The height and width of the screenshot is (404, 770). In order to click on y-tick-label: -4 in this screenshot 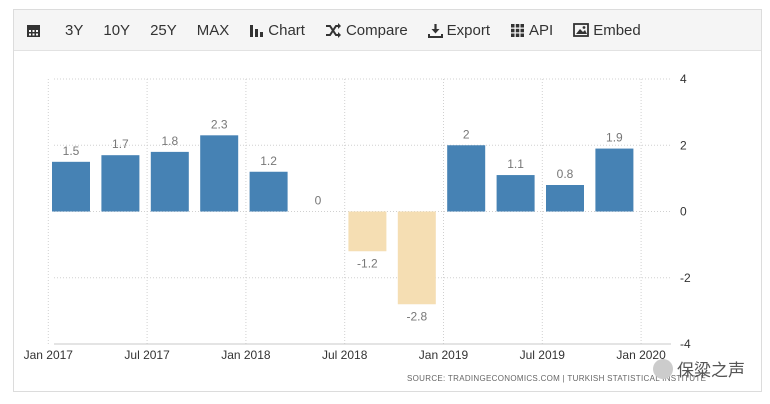, I will do `click(685, 344)`.